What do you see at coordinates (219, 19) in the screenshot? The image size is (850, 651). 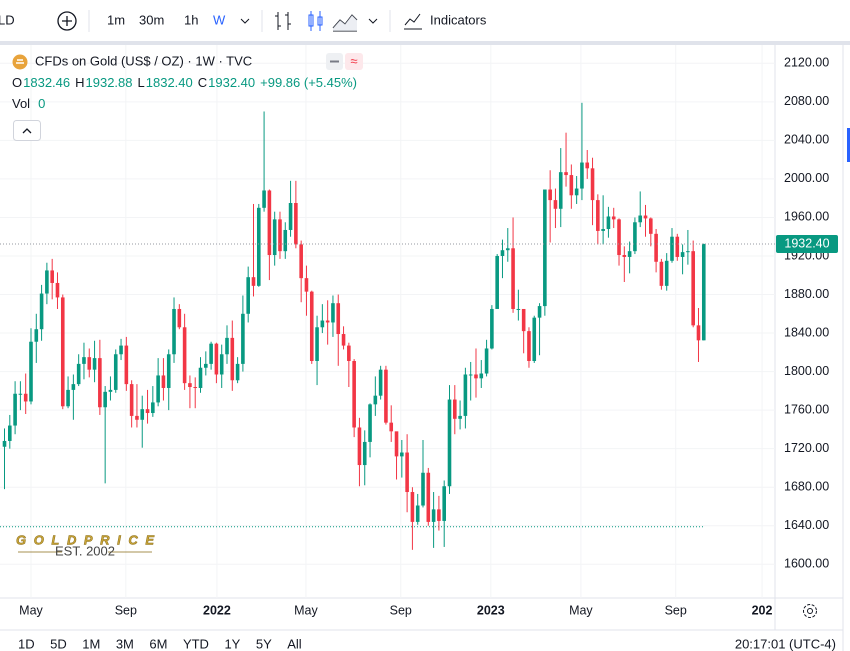 I see `interval-active: W` at bounding box center [219, 19].